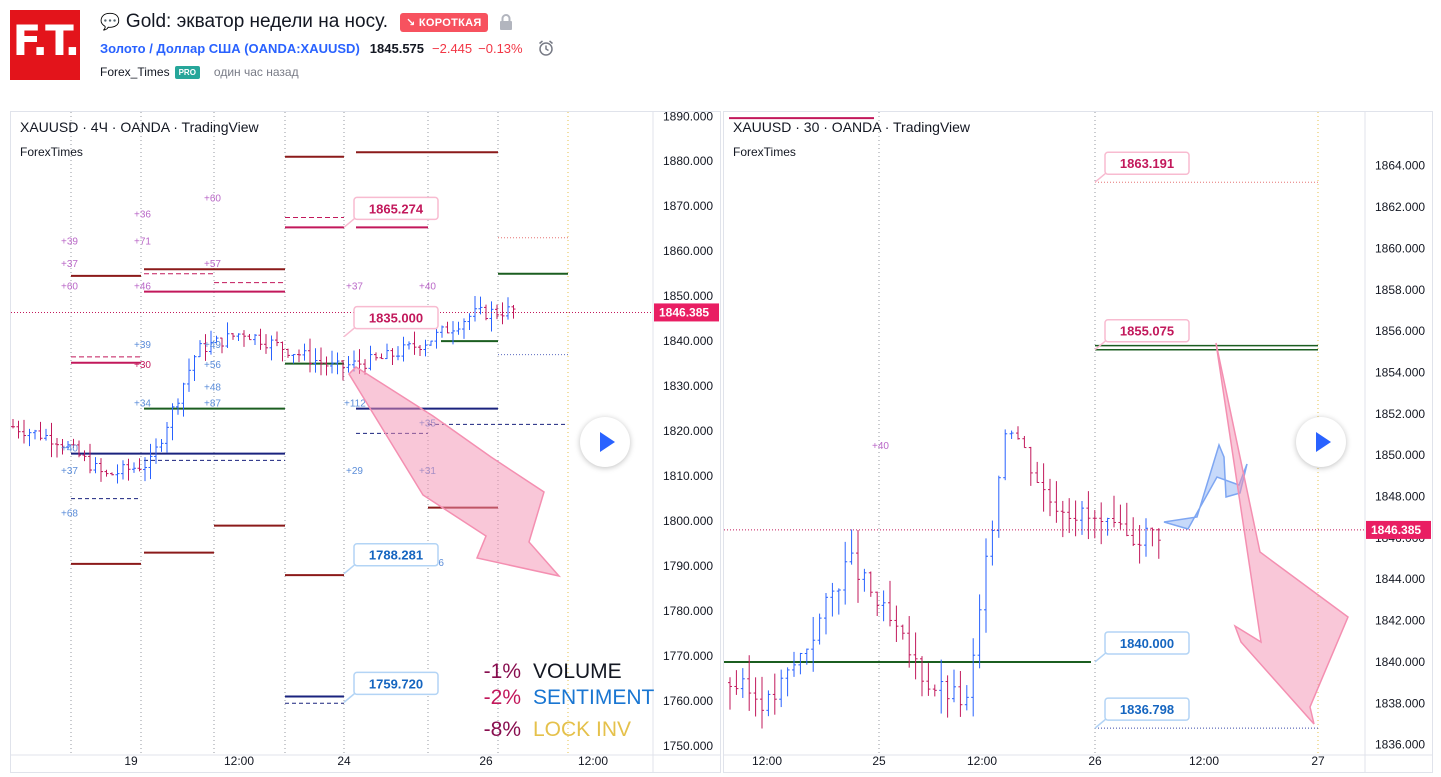 Image resolution: width=1441 pixels, height=777 pixels. What do you see at coordinates (577, 671) in the screenshot?
I see `indicator-name: VOLUME` at bounding box center [577, 671].